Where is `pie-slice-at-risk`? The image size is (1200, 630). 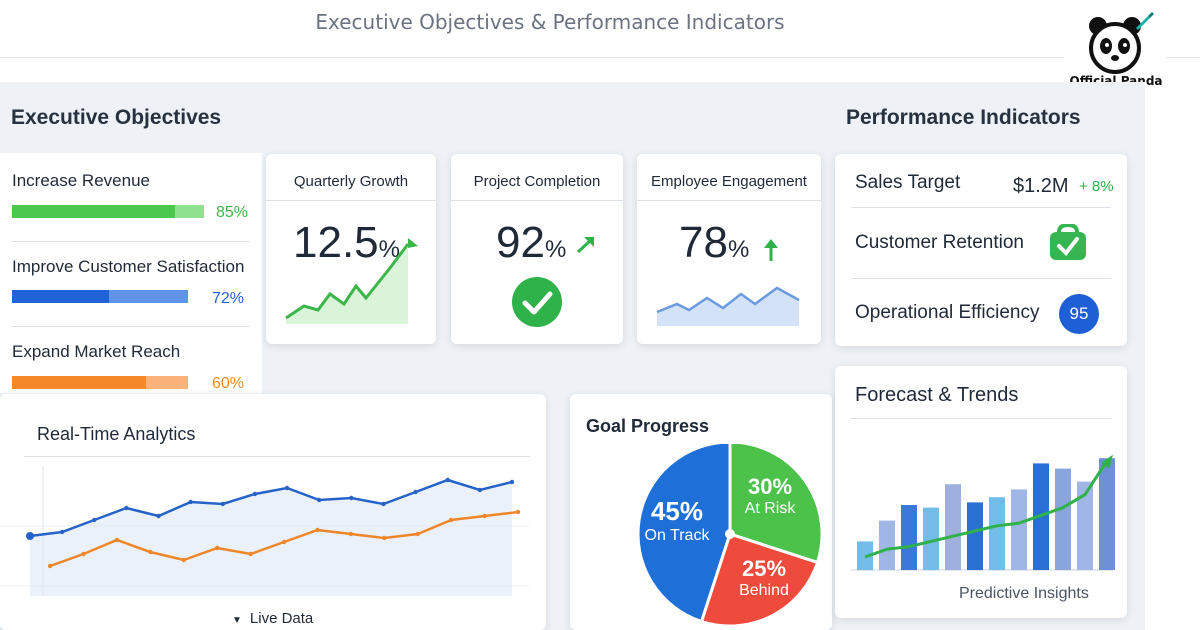
pie-slice-at-risk is located at coordinates (776, 504).